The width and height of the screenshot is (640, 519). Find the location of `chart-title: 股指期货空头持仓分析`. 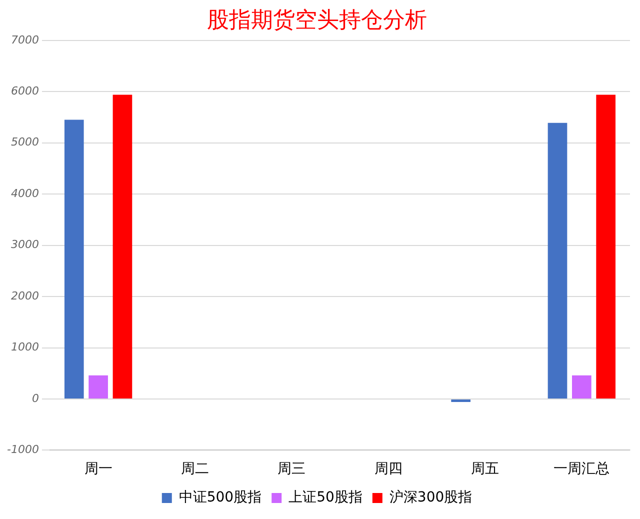

chart-title: 股指期货空头持仓分析 is located at coordinates (317, 20).